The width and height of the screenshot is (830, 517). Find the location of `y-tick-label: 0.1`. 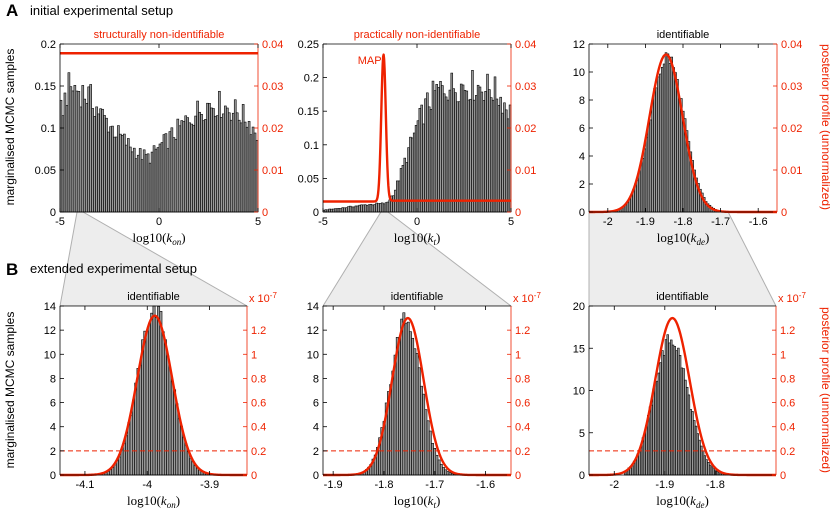

y-tick-label: 0.1 is located at coordinates (311, 146).